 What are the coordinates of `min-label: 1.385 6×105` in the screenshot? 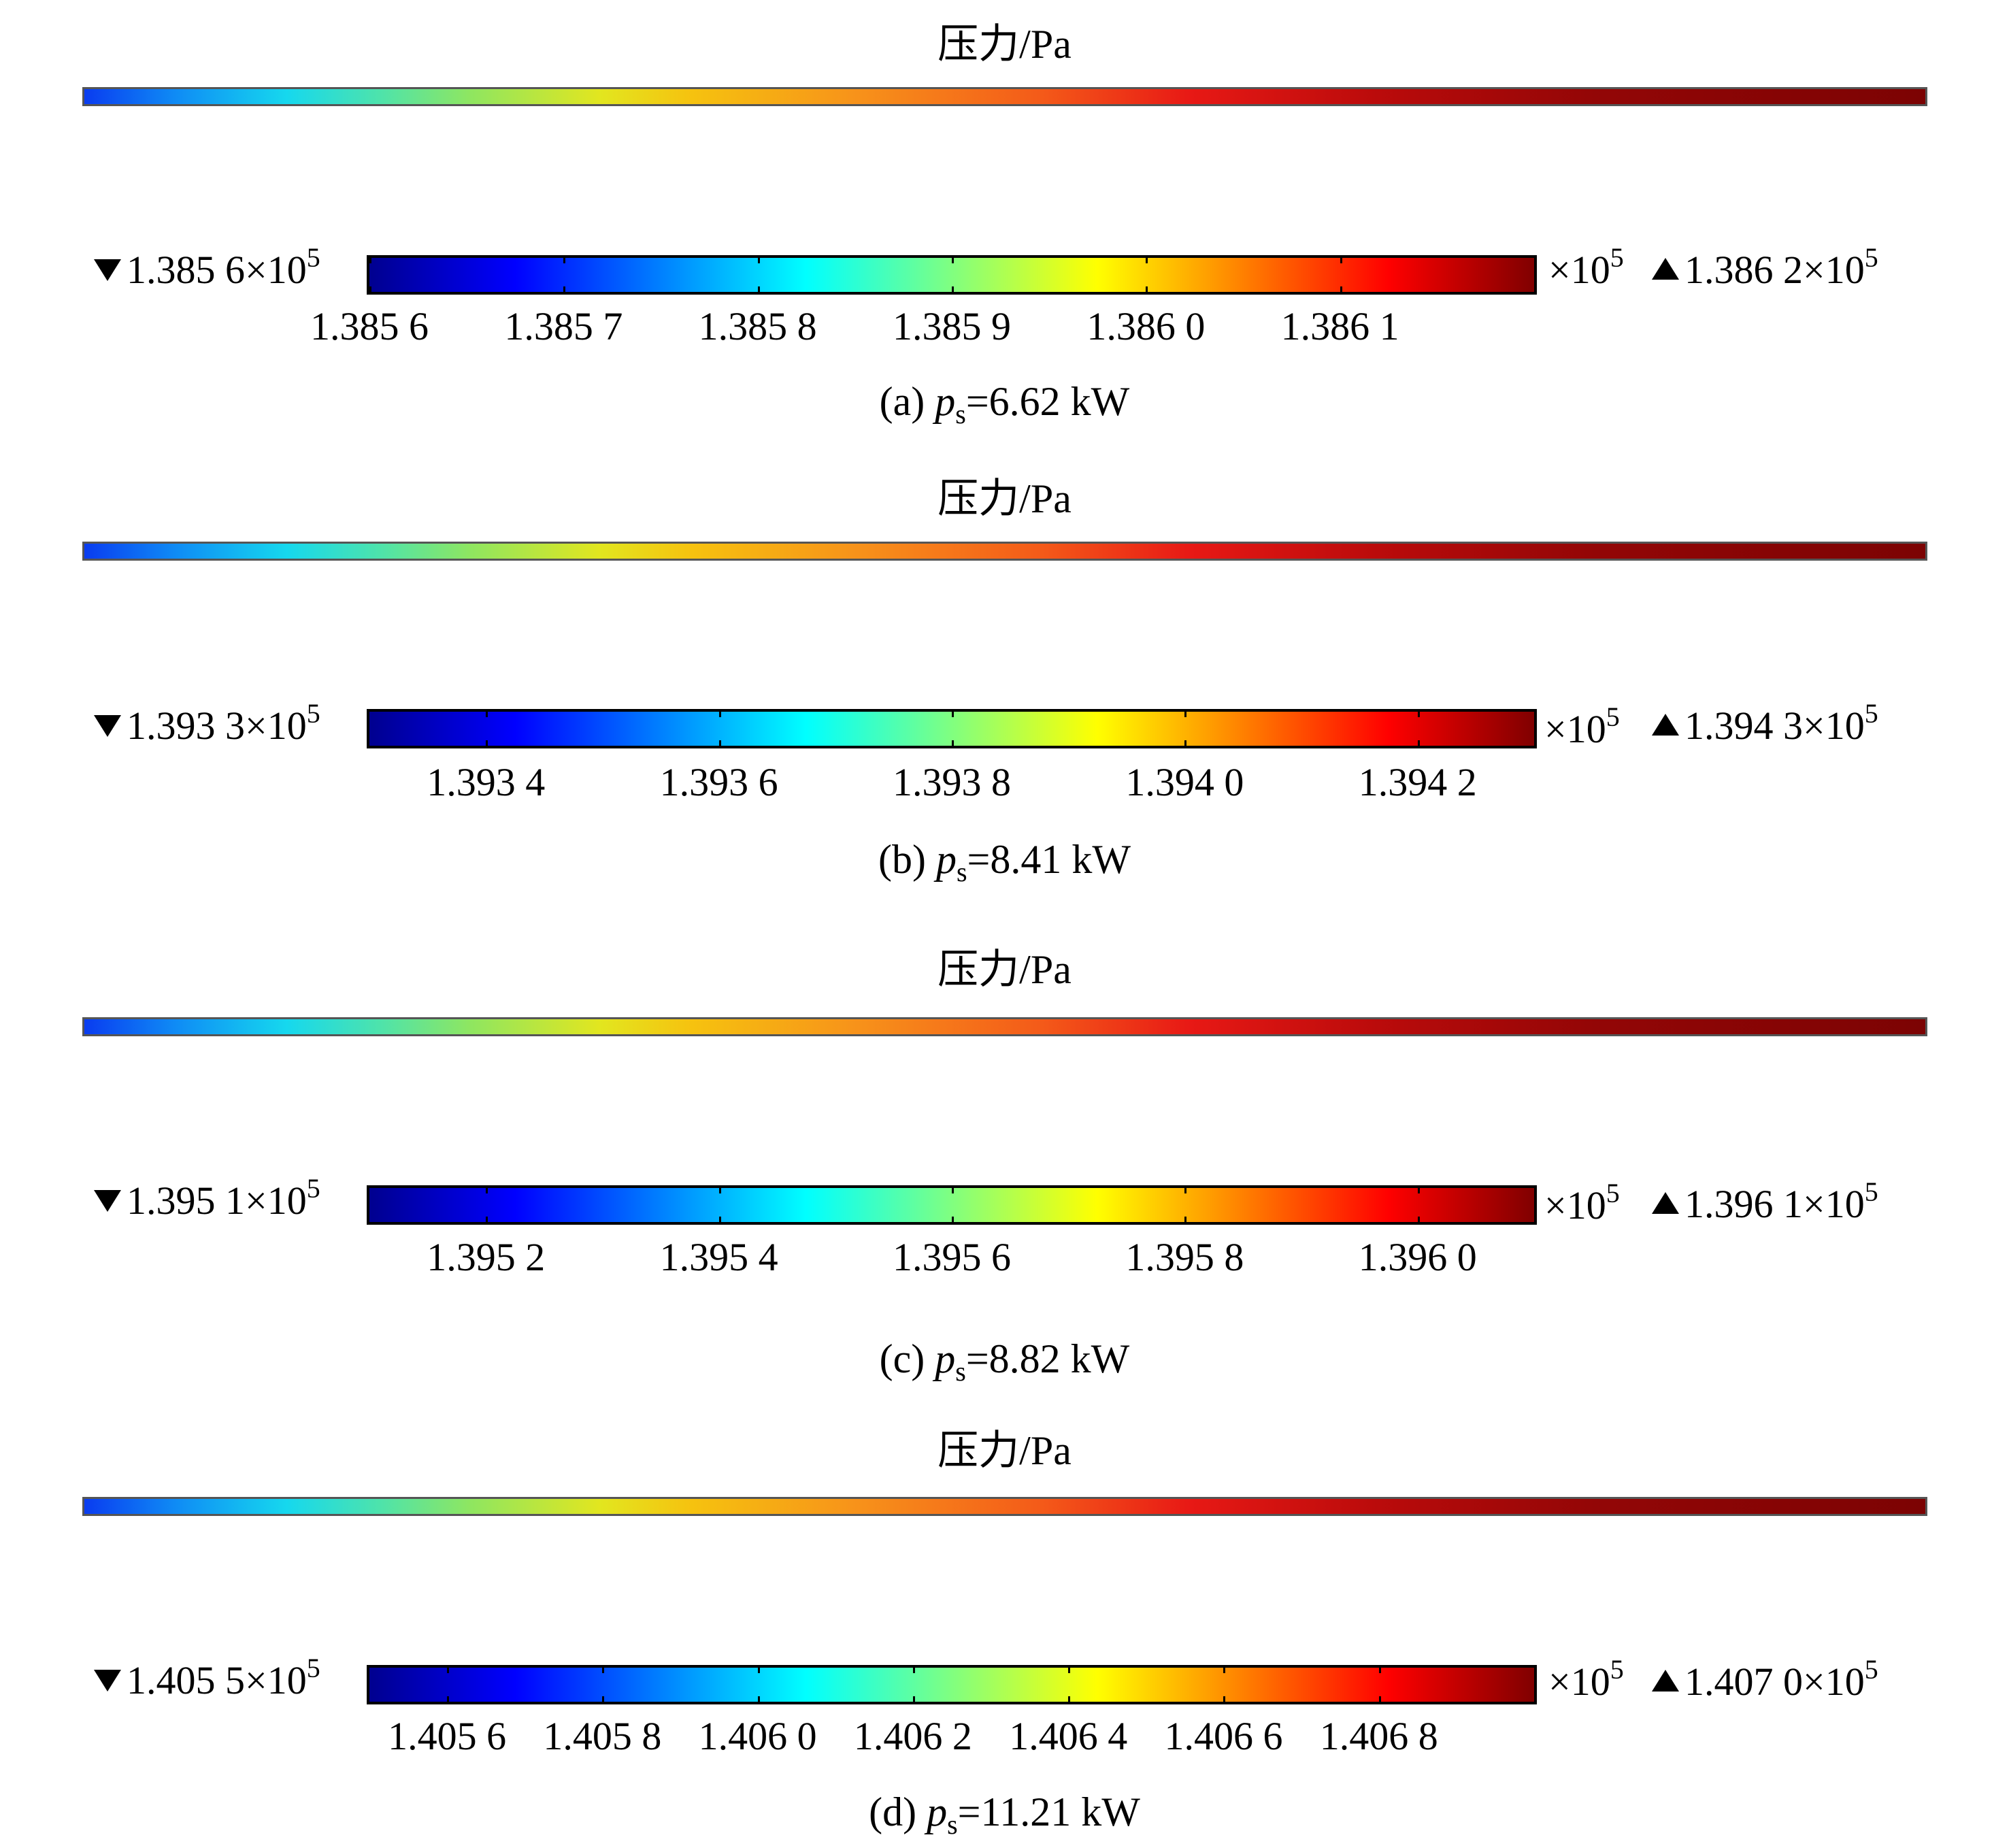 It's located at (207, 268).